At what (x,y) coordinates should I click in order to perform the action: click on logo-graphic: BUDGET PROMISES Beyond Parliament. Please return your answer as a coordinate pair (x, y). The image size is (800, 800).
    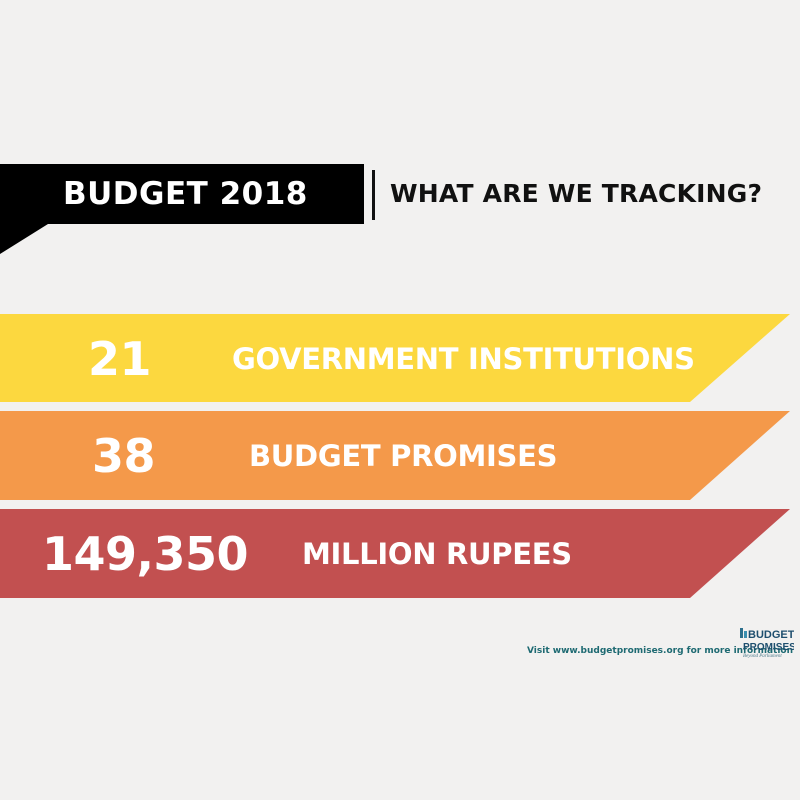
    Looking at the image, I should click on (768, 643).